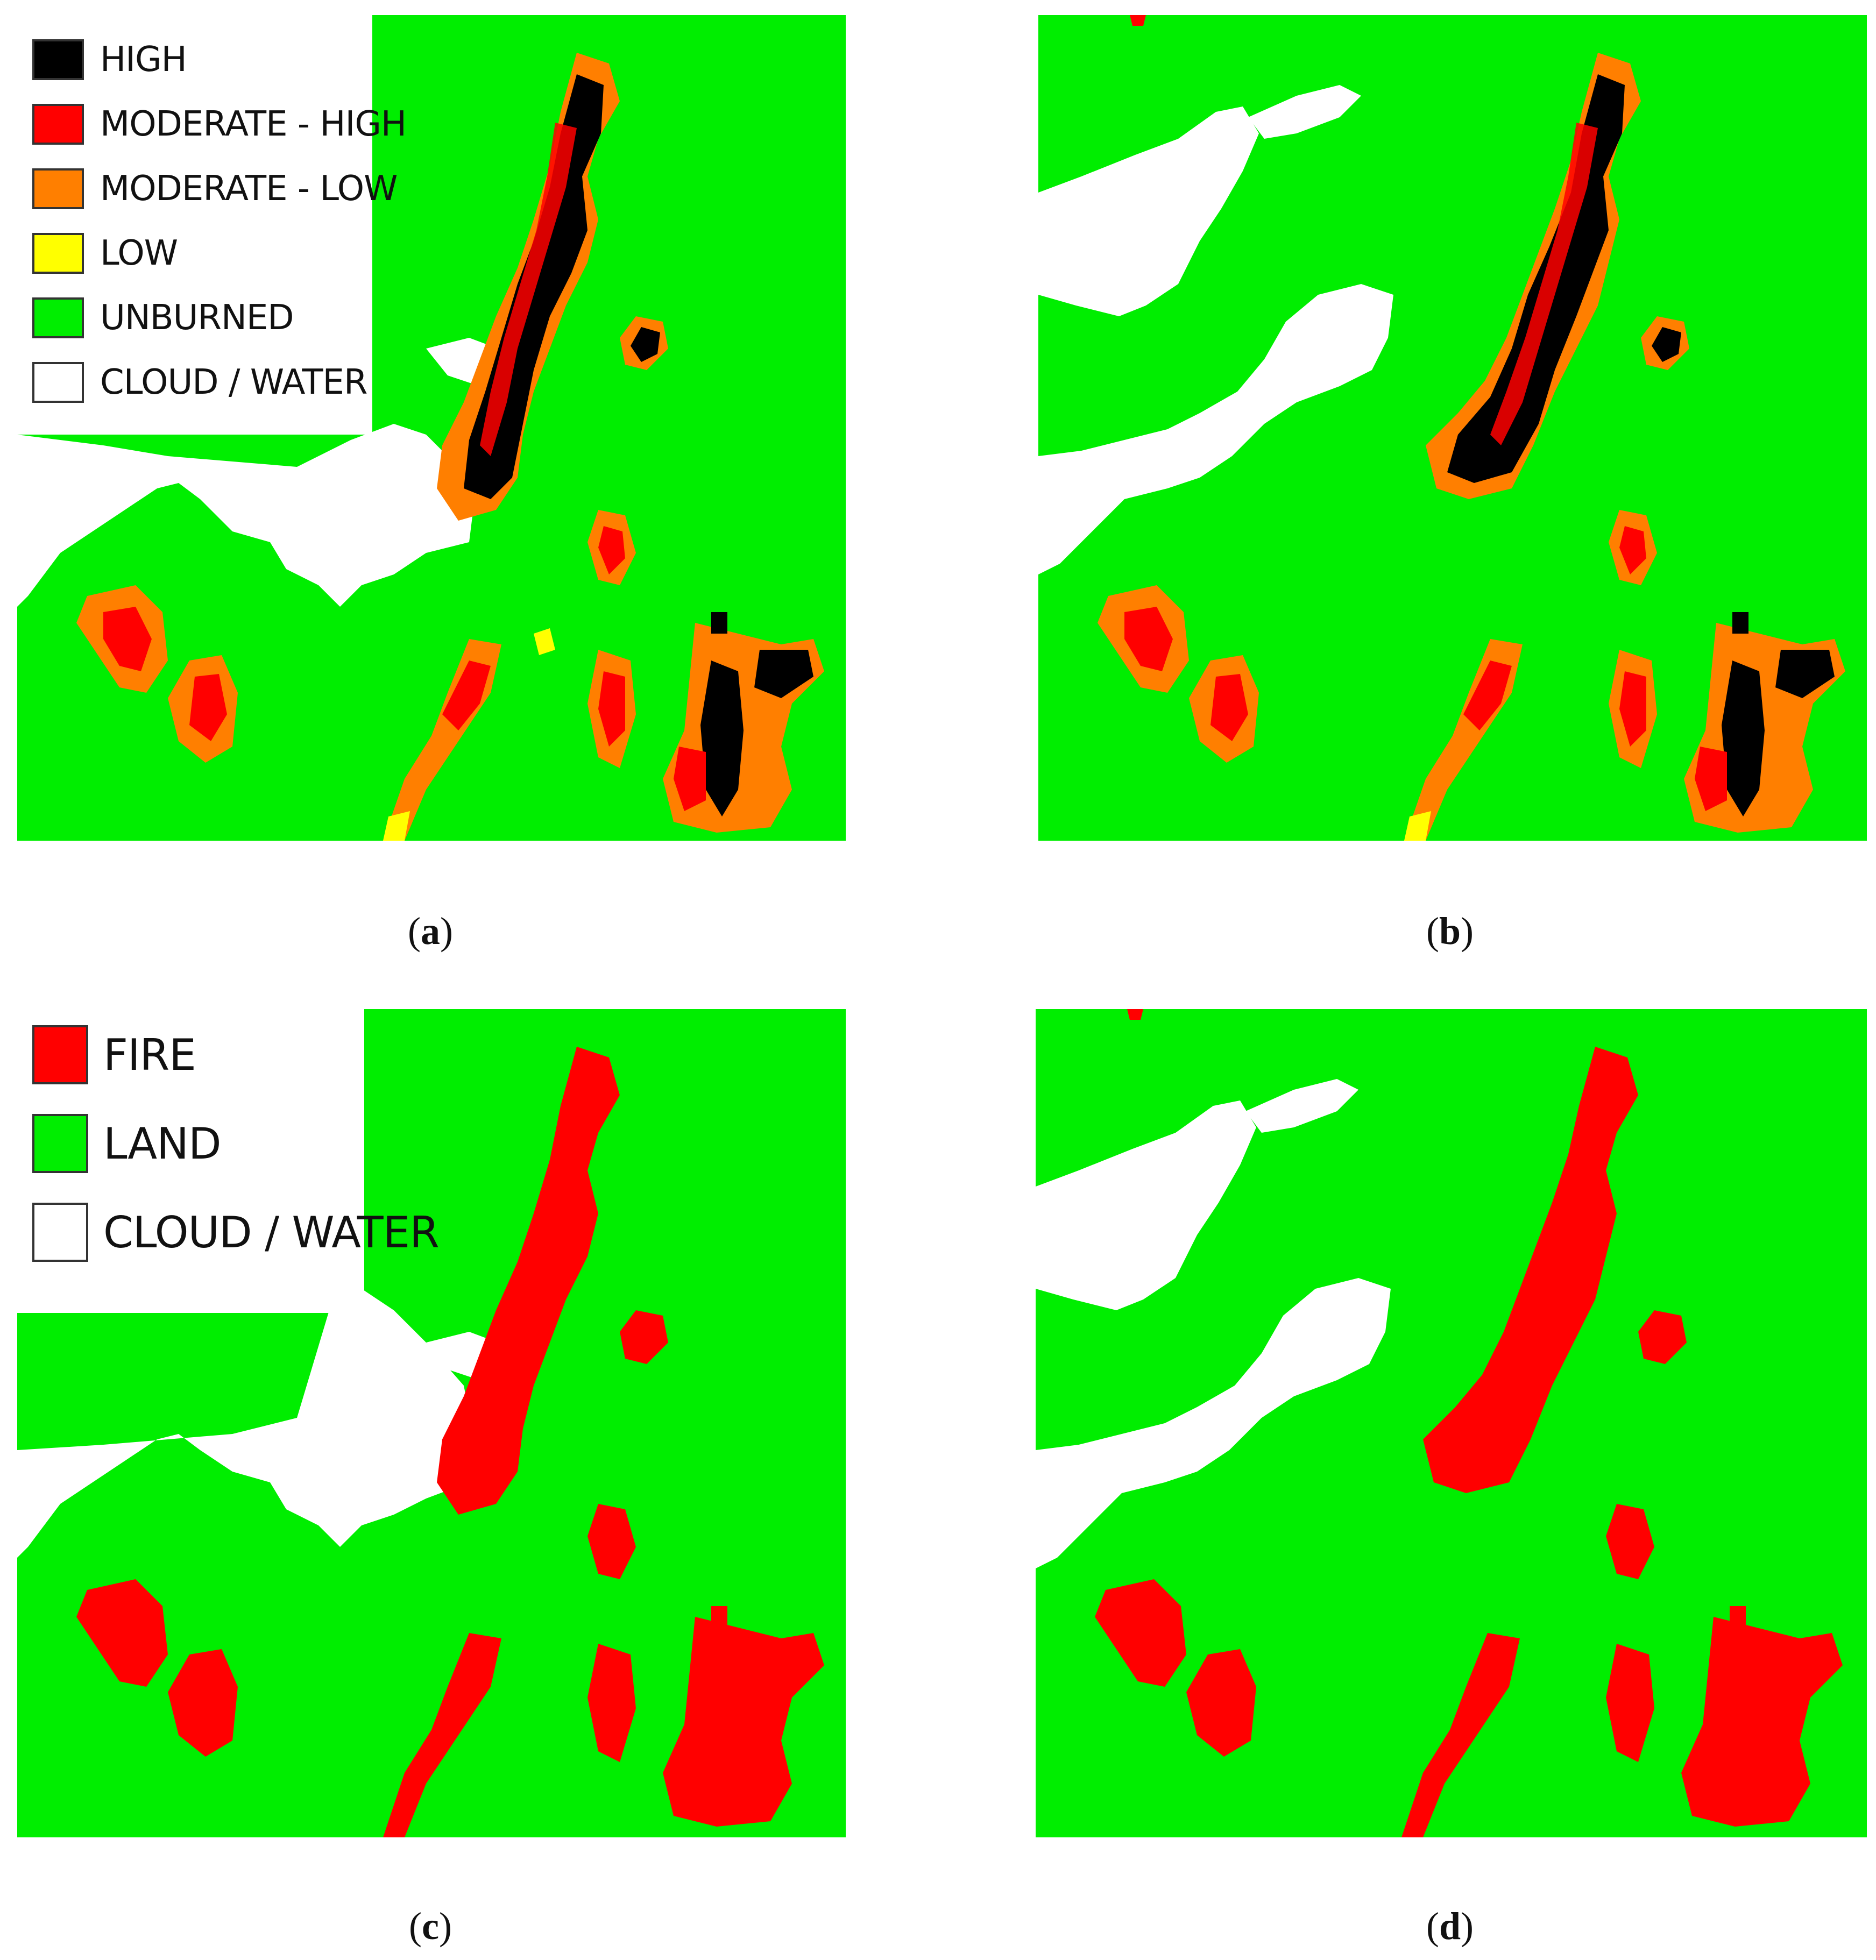  Describe the element at coordinates (58, 189) in the screenshot. I see `legend-swatch-moderate-low` at that location.